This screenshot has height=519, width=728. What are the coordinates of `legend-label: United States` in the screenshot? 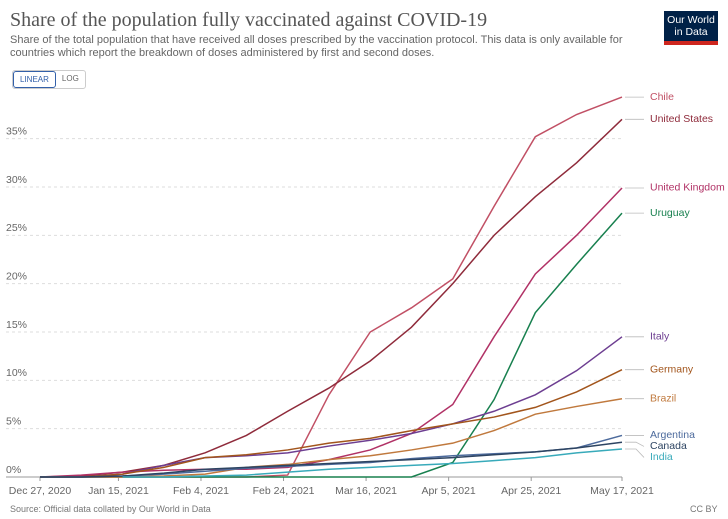 It's located at (681, 119).